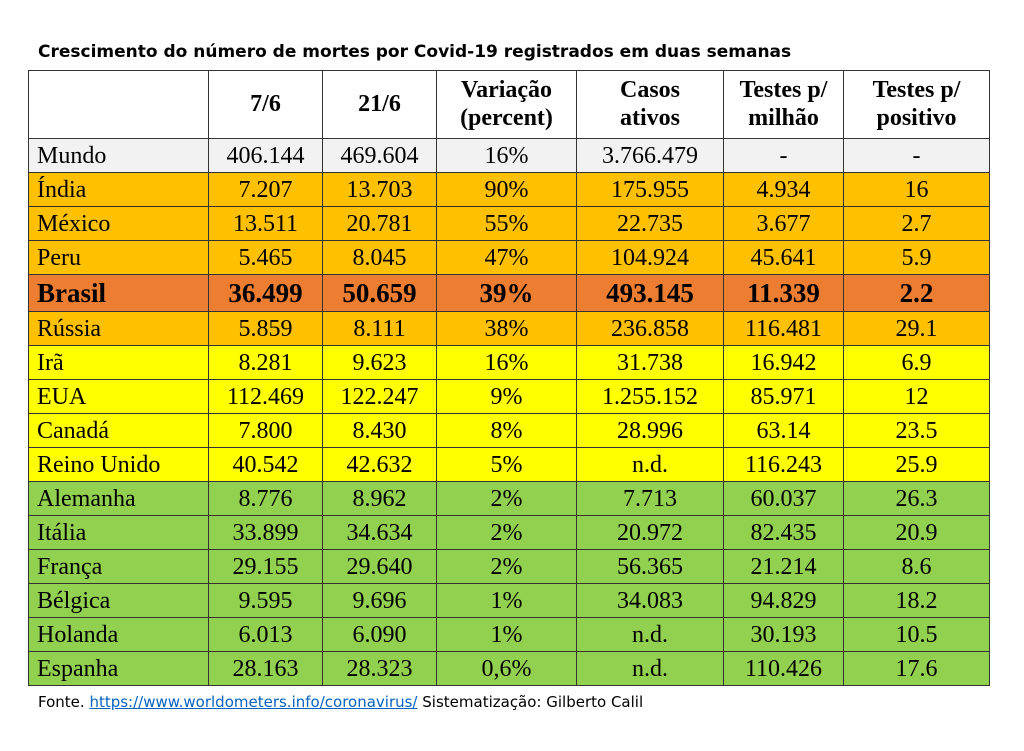 Image resolution: width=1024 pixels, height=751 pixels. I want to click on cell-tests-per-million: 82.435, so click(783, 532).